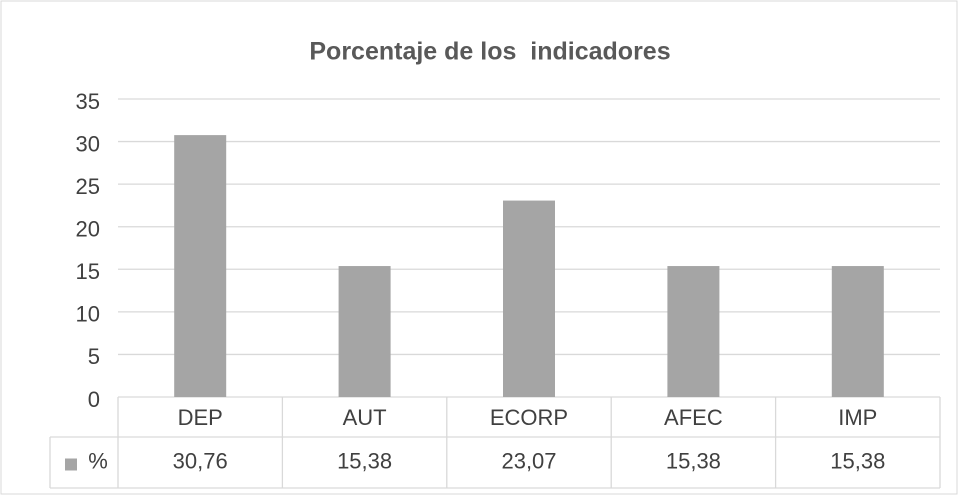 This screenshot has height=495, width=958. I want to click on y-tick-label: 35, so click(88, 101).